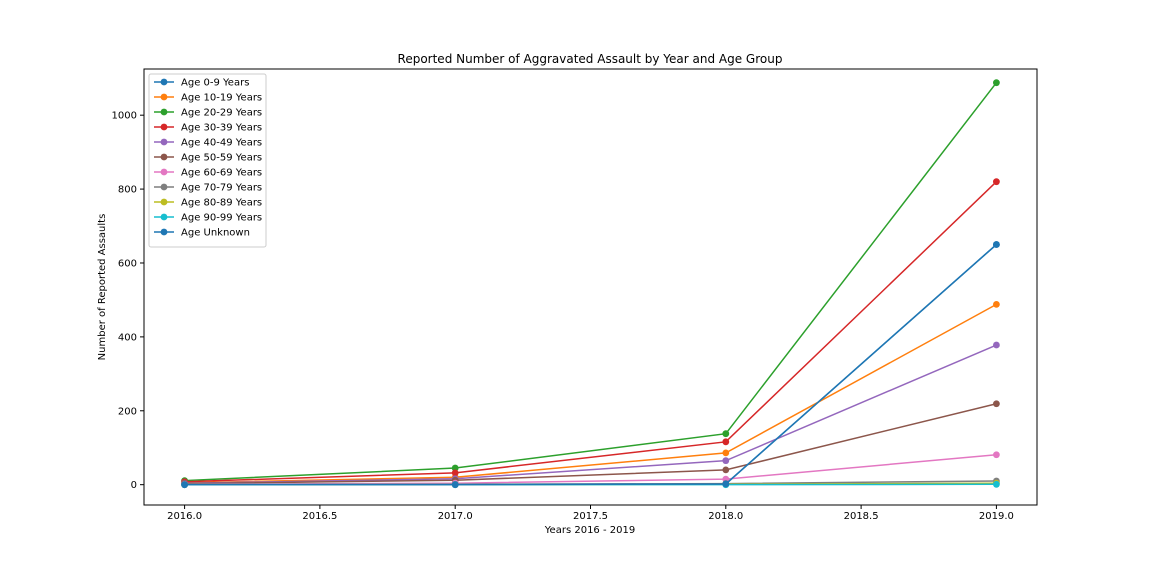  What do you see at coordinates (221, 98) in the screenshot?
I see `legend-label: Age 10-19 Years` at bounding box center [221, 98].